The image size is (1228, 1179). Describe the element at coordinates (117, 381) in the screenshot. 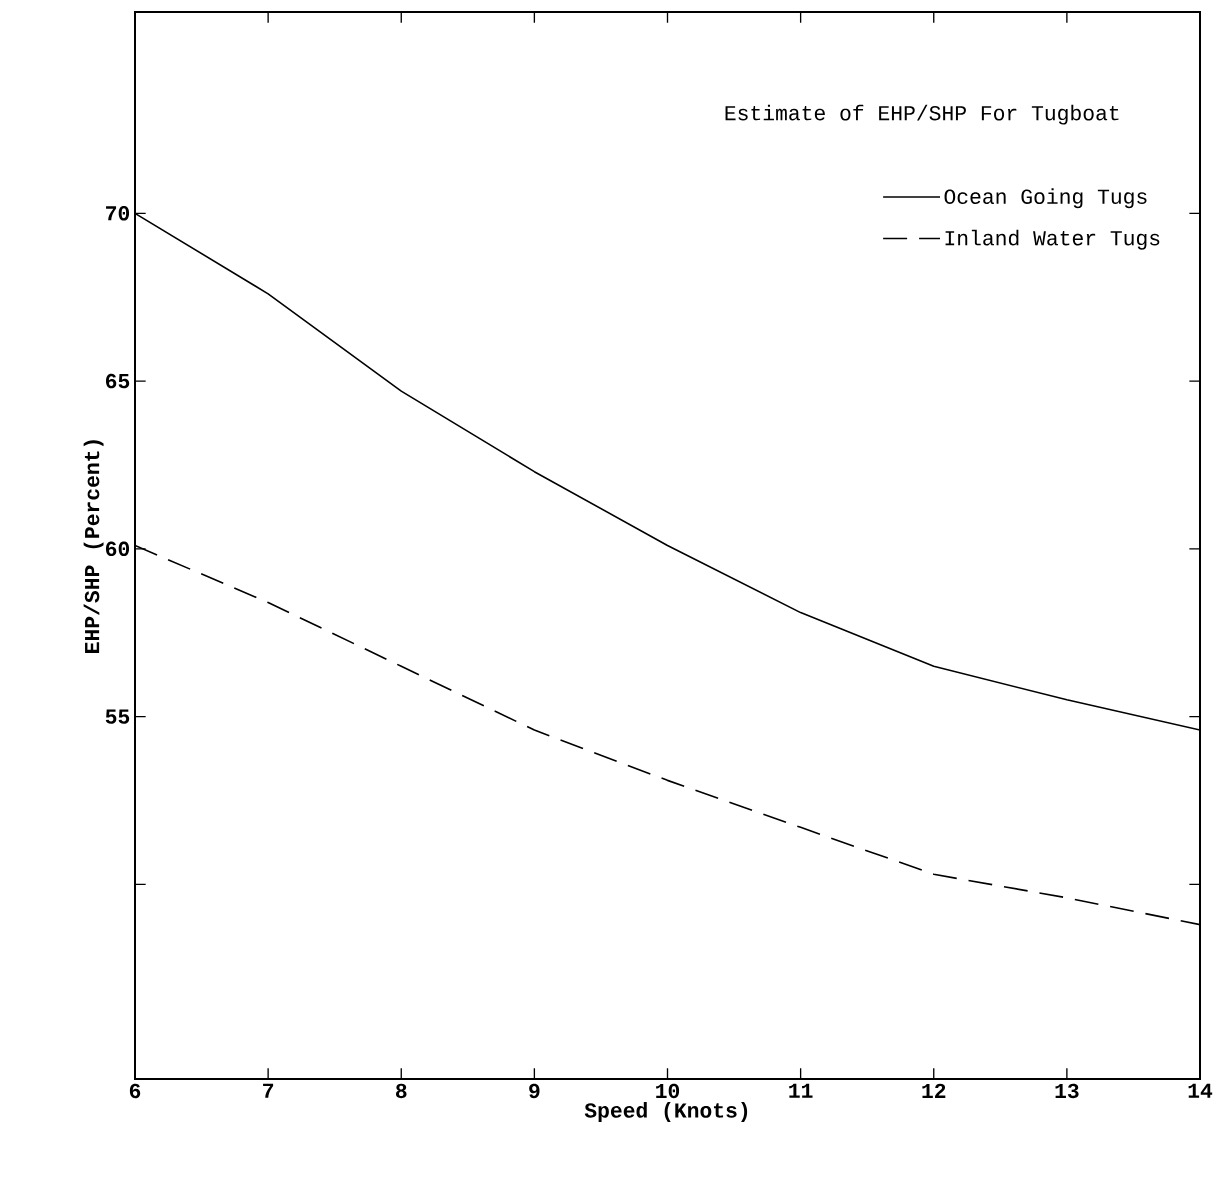

I see `y-tick-label: 65` at that location.